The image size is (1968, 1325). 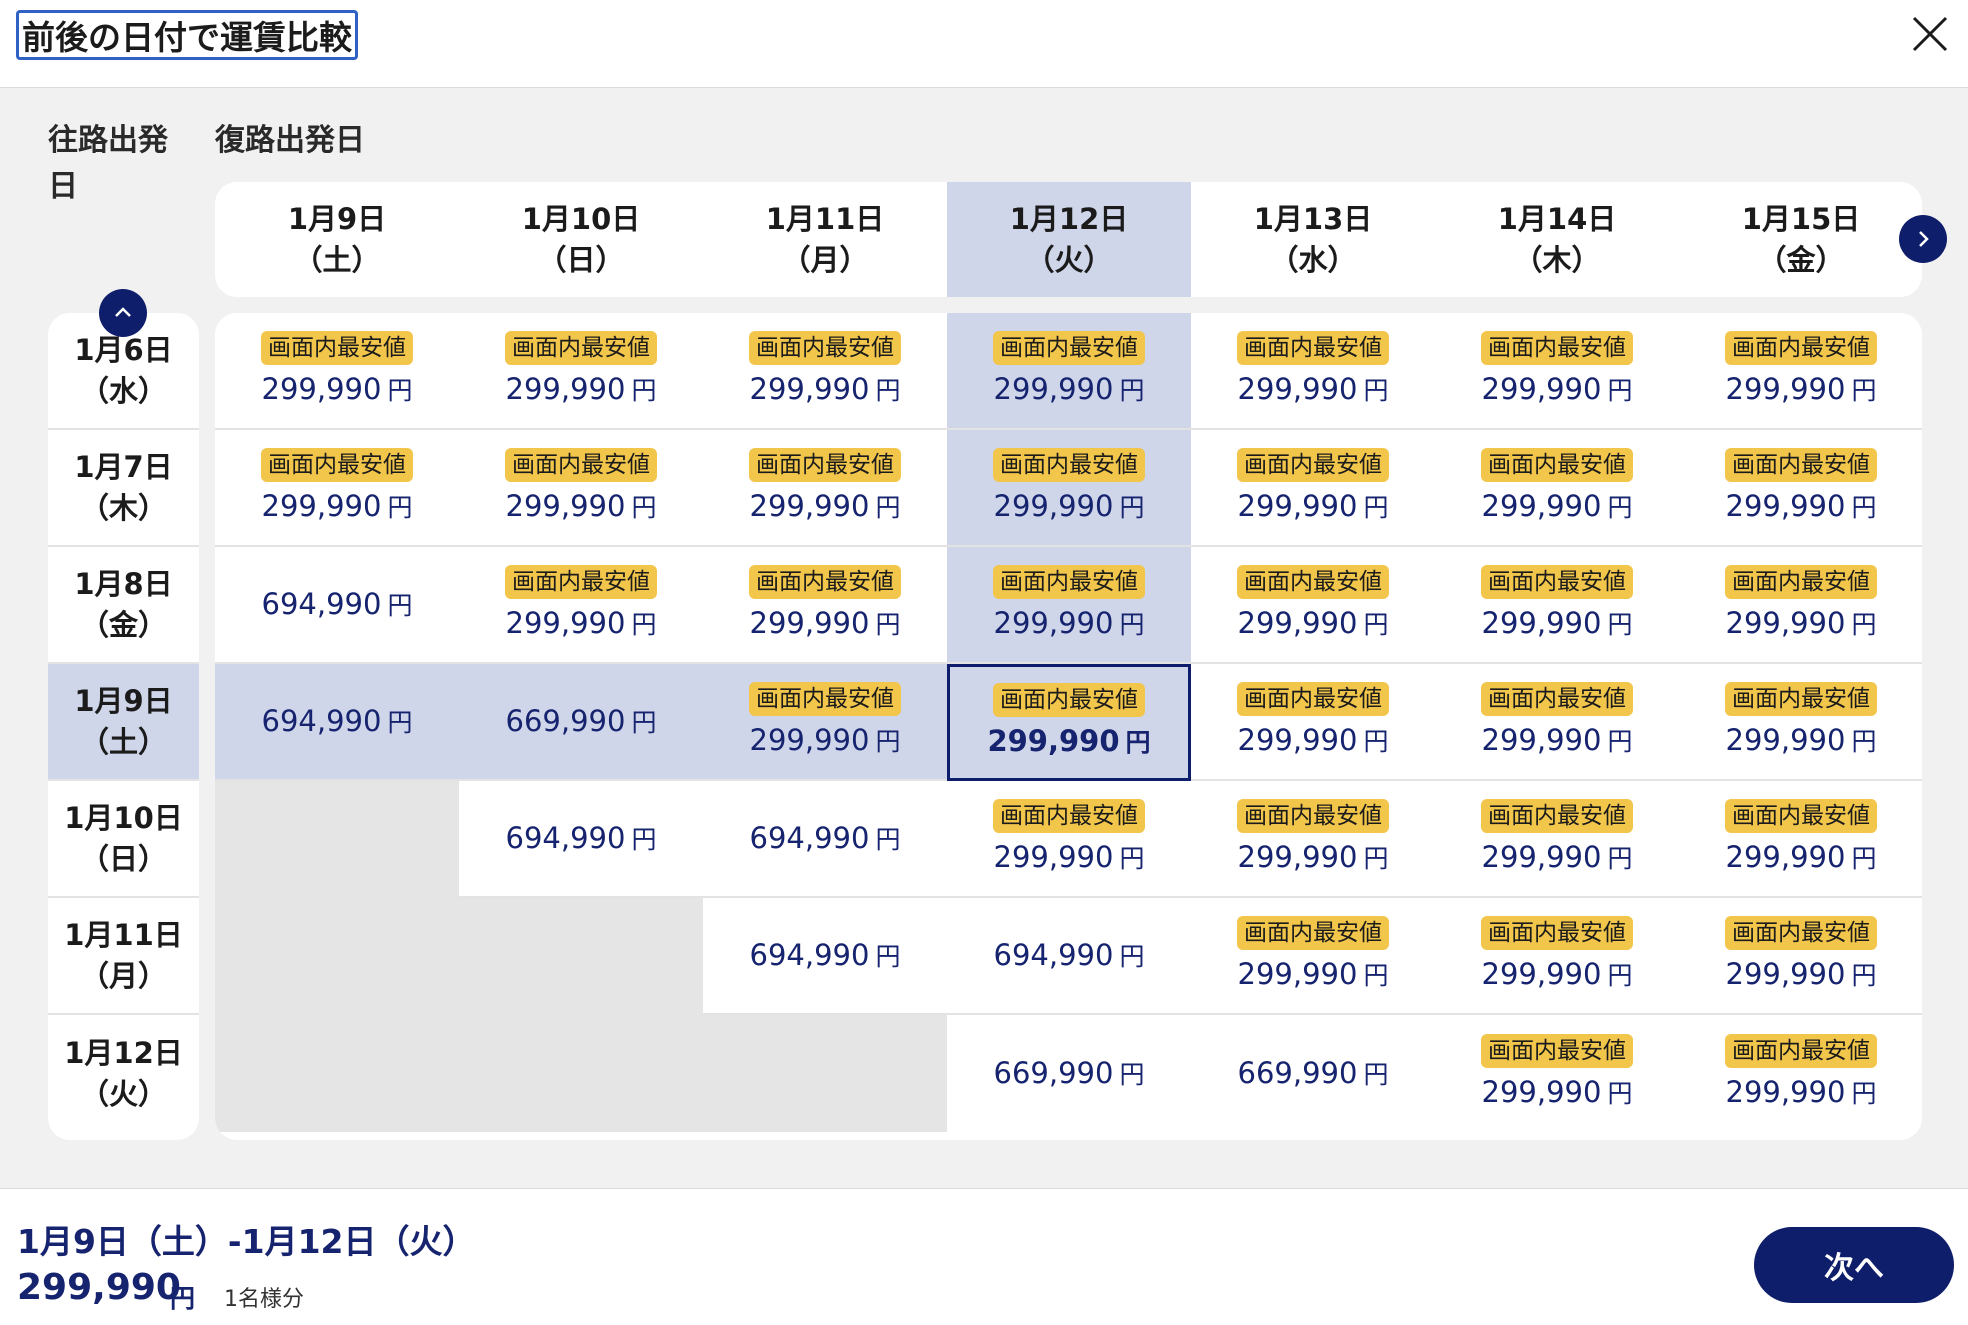 What do you see at coordinates (290, 140) in the screenshot?
I see `return-date-label: 復路出発日` at bounding box center [290, 140].